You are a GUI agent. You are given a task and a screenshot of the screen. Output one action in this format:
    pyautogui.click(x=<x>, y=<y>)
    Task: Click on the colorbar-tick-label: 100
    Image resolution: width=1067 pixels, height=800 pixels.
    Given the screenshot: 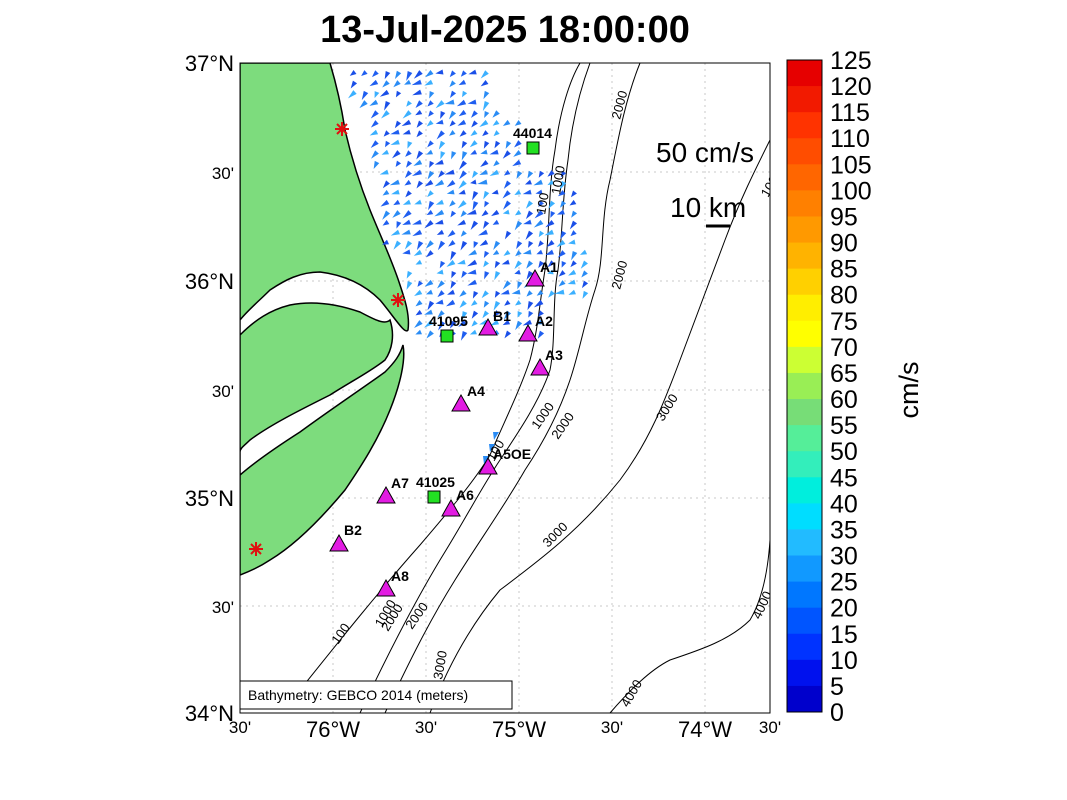 What is the action you would take?
    pyautogui.click(x=851, y=191)
    